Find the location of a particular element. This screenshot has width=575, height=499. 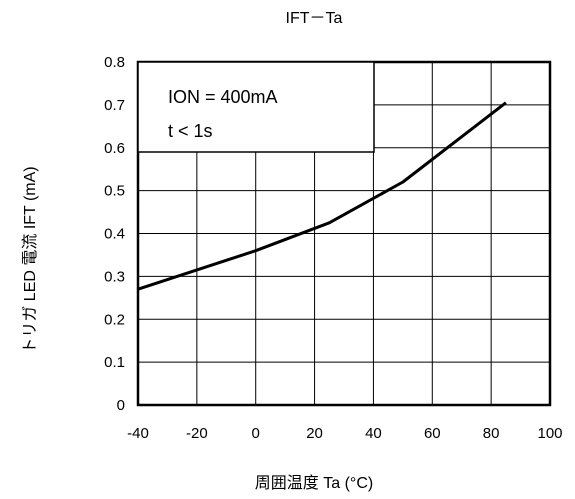

y-tick-label: 0.6 is located at coordinates (114, 148).